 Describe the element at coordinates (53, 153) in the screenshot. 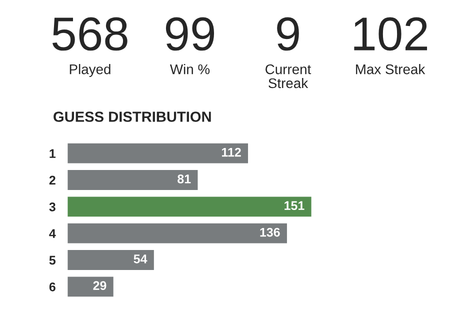

I see `y-tick-label: 1` at that location.